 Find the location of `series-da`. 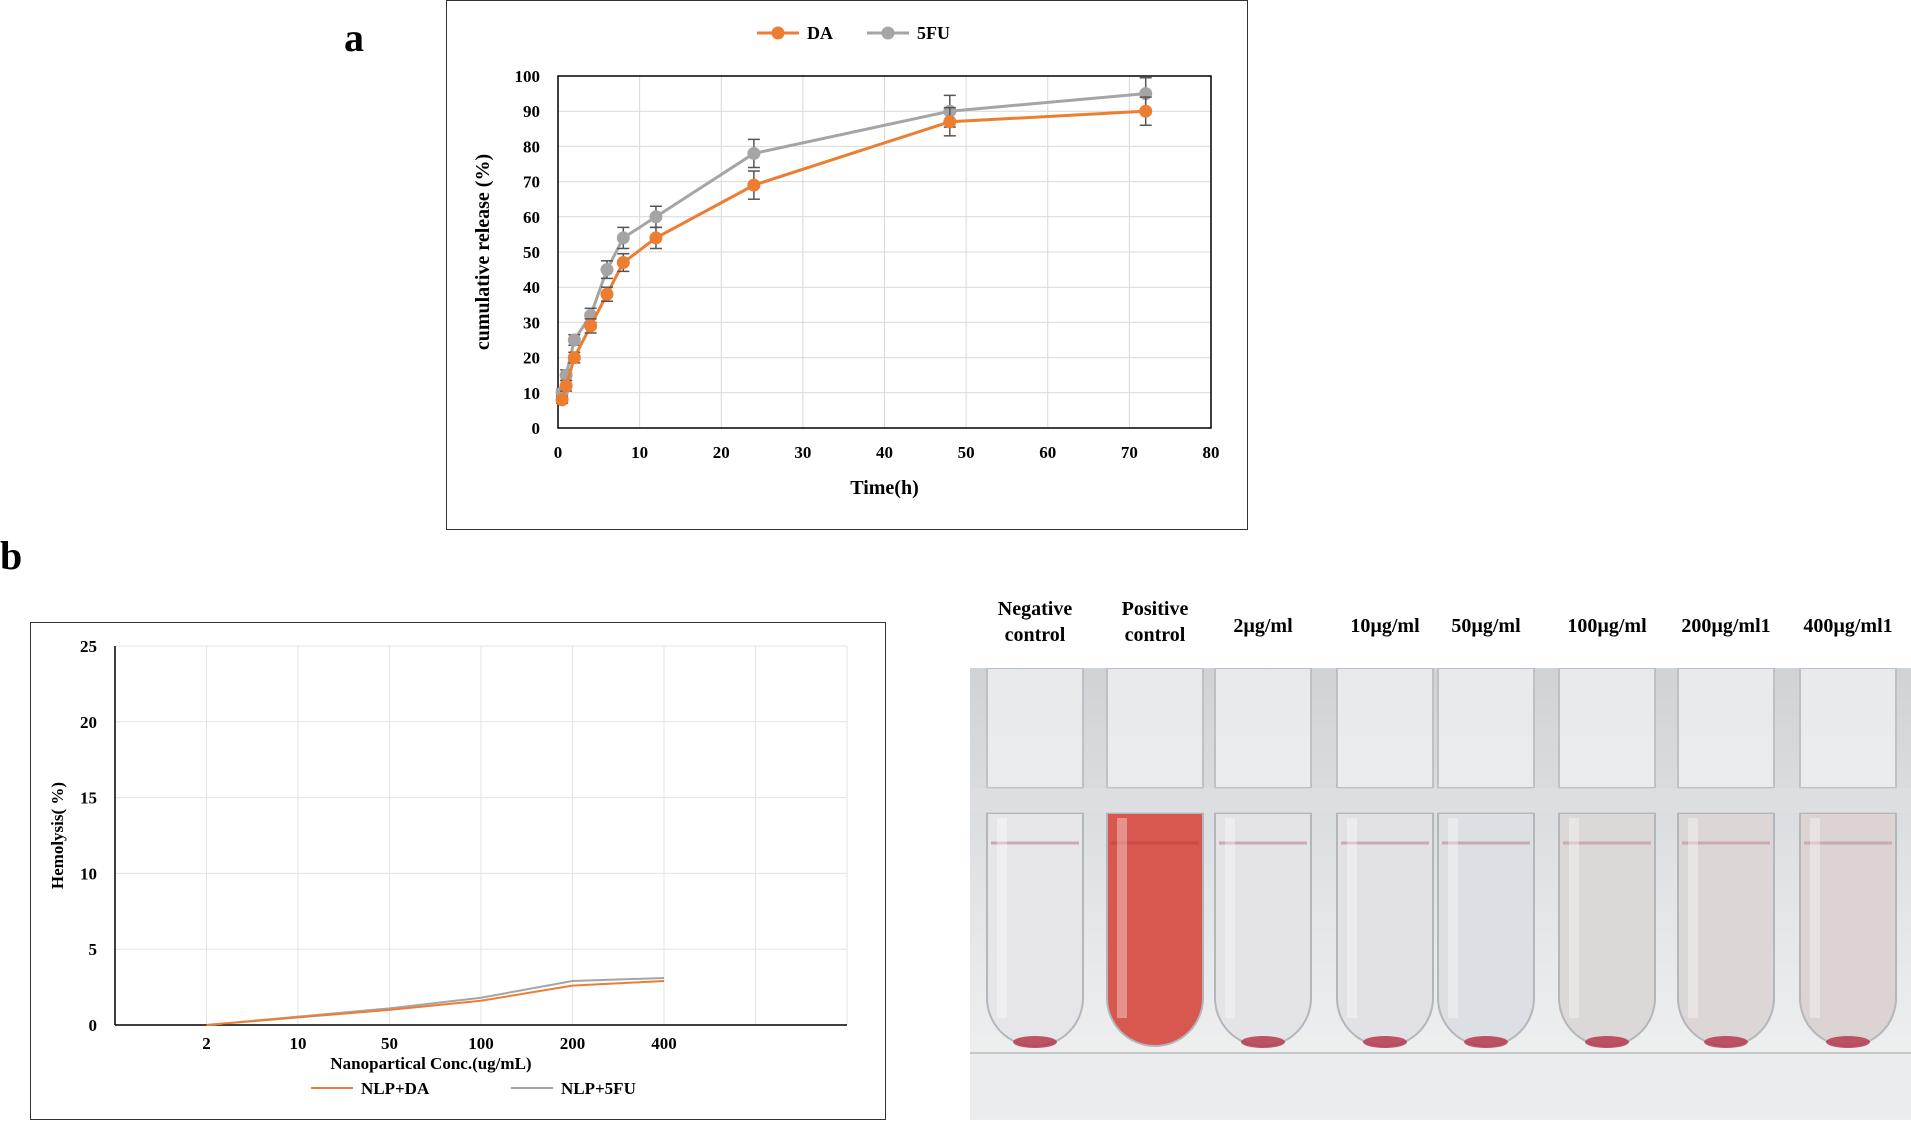

series-da is located at coordinates (854, 251).